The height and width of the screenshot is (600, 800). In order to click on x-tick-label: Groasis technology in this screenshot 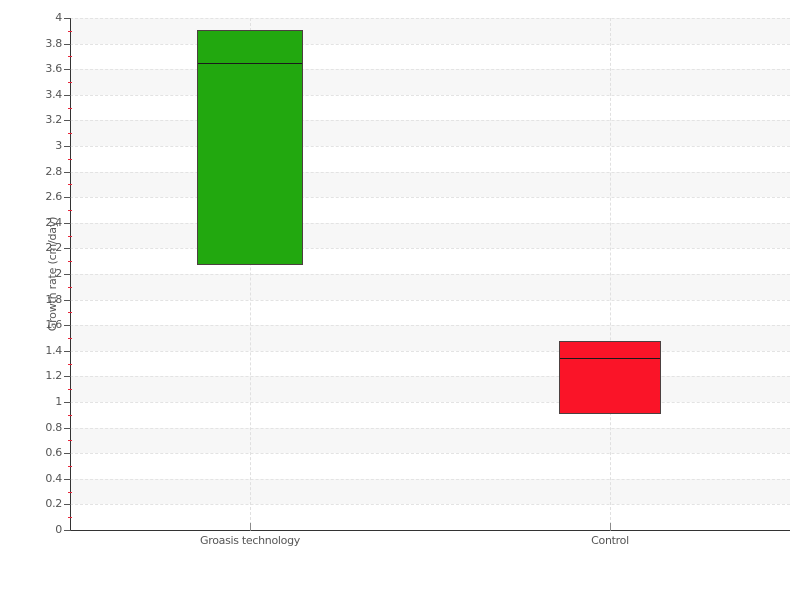, I will do `click(250, 540)`.